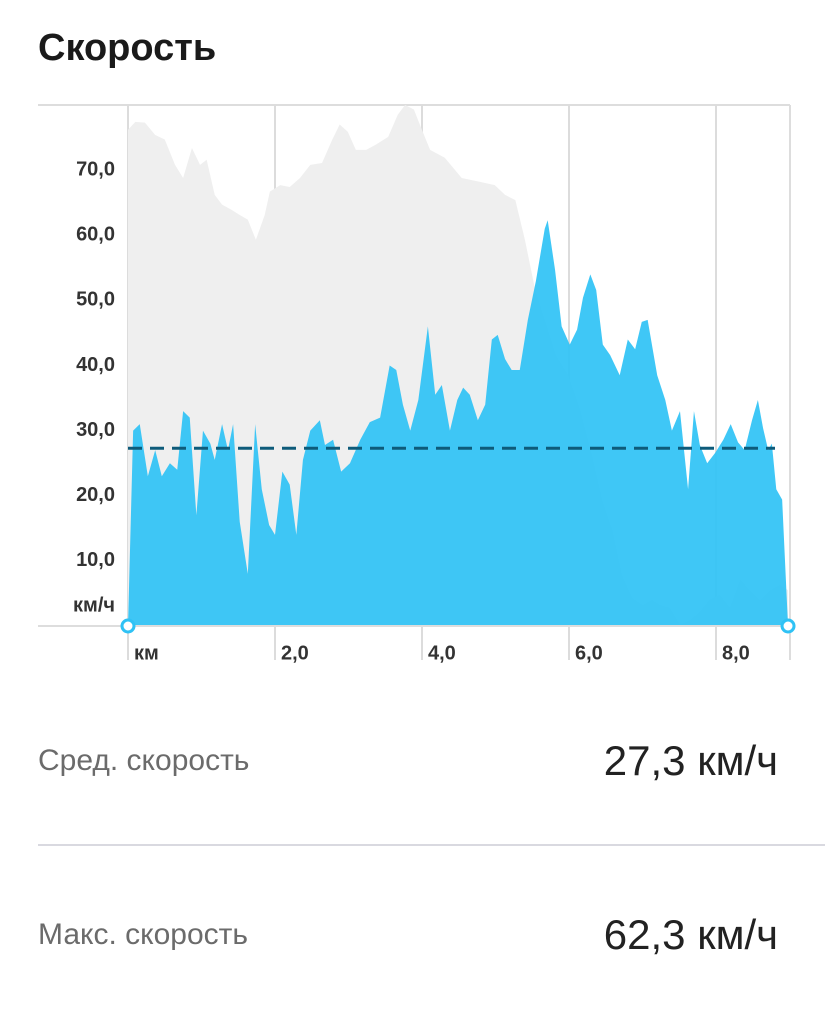 This screenshot has height=1024, width=825. Describe the element at coordinates (736, 653) in the screenshot. I see `x-tick-label: 8,0` at that location.